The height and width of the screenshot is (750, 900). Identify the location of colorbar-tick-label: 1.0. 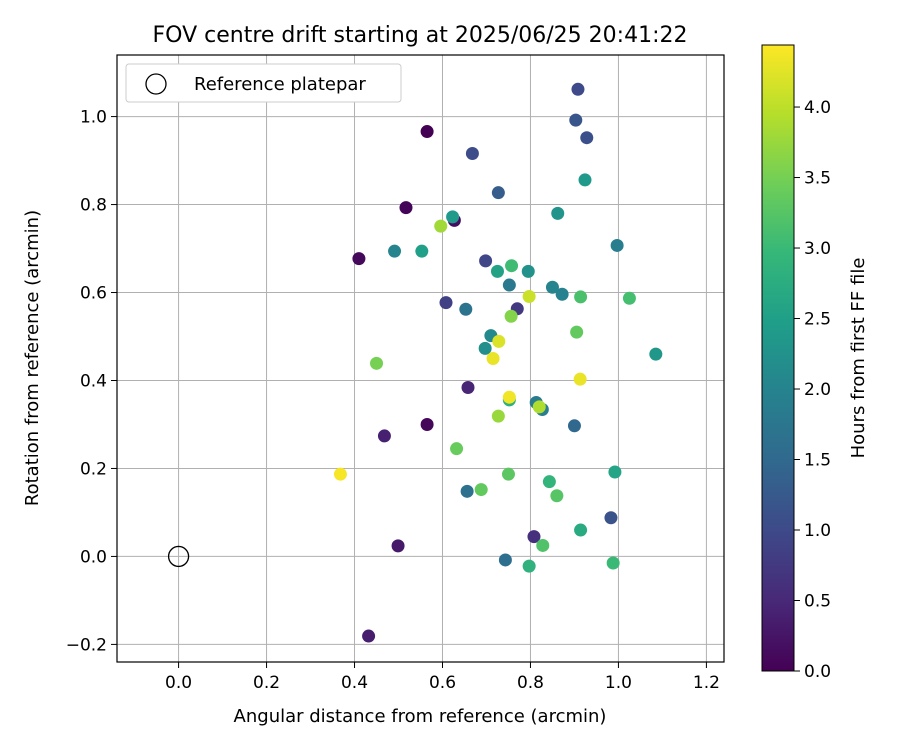
(817, 531).